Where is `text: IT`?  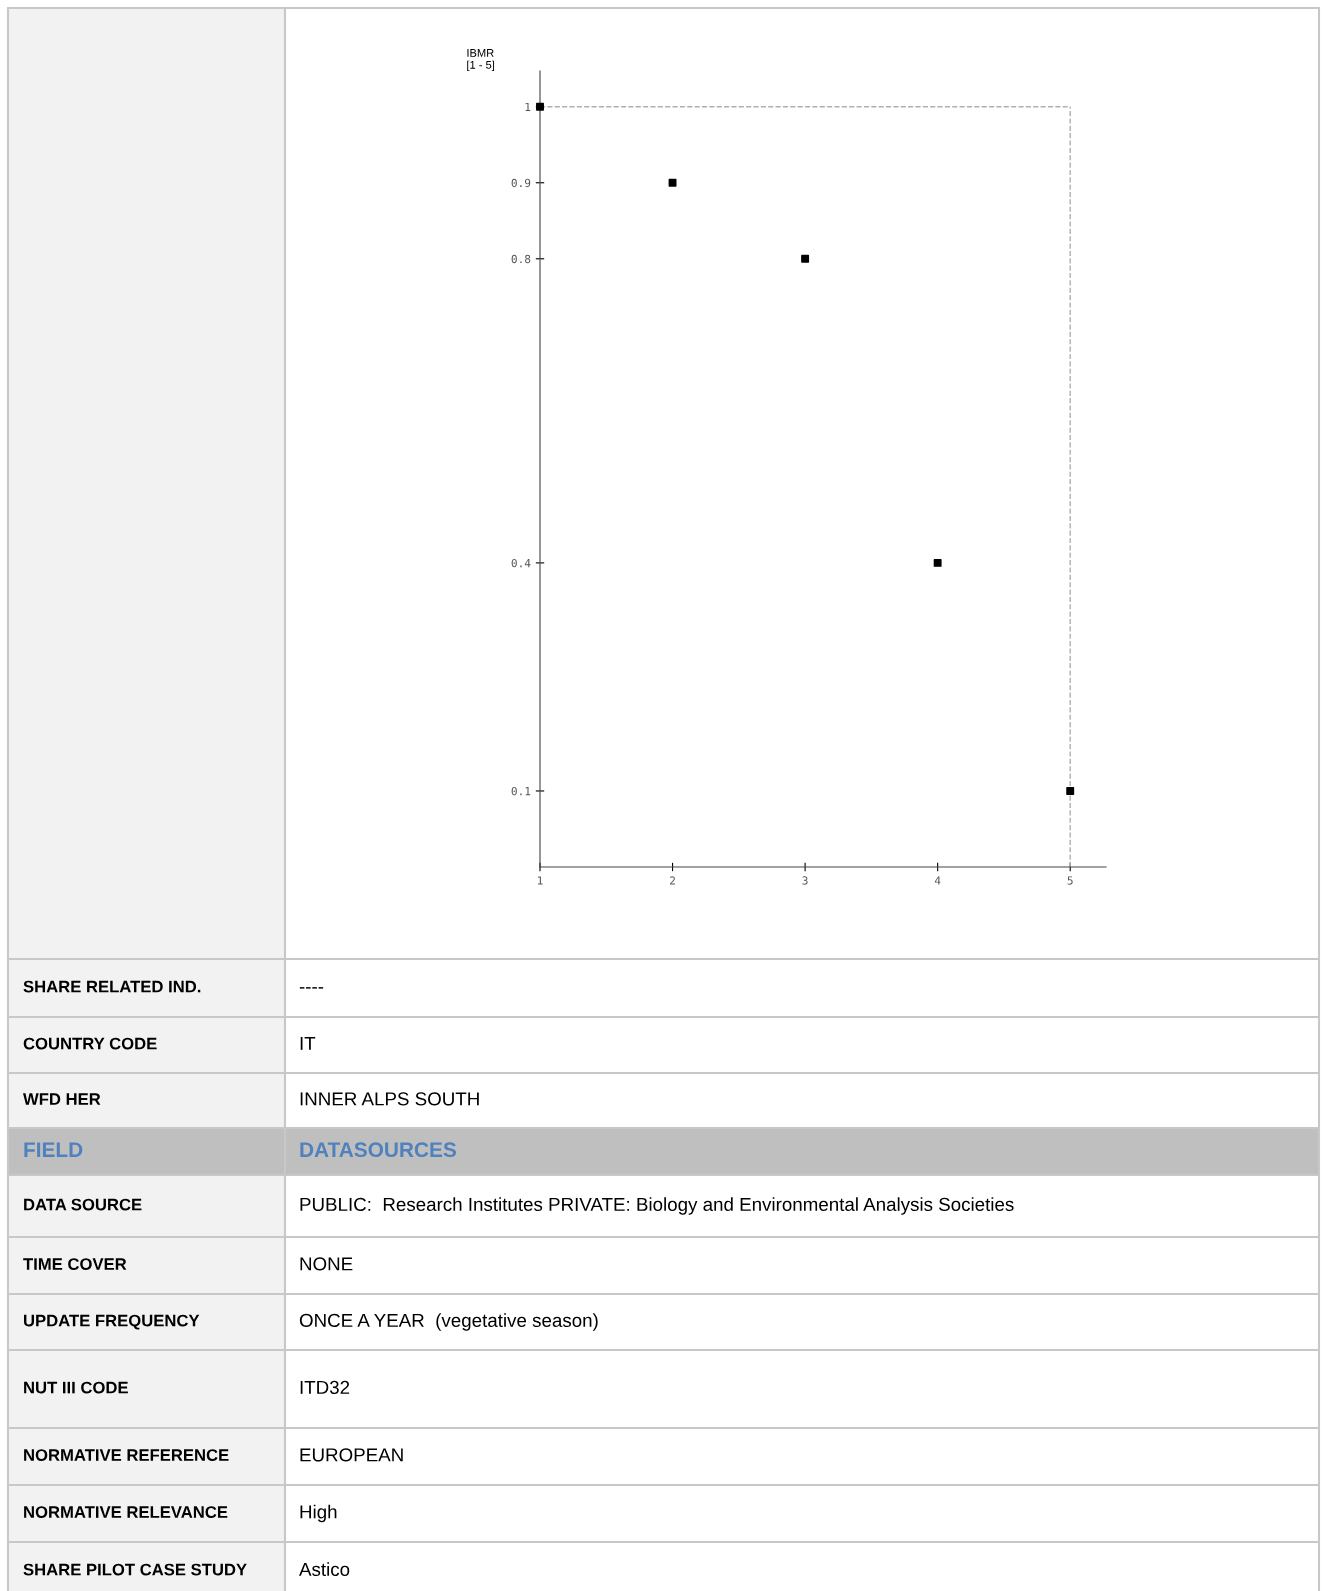 text: IT is located at coordinates (308, 1043).